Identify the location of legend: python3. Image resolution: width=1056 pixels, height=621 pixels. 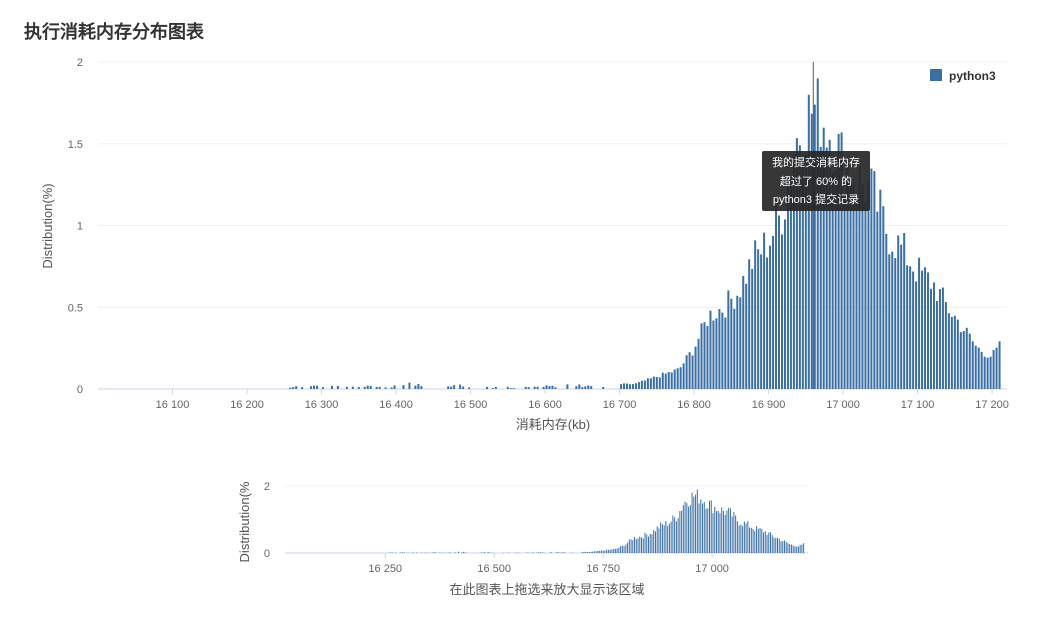
(963, 76).